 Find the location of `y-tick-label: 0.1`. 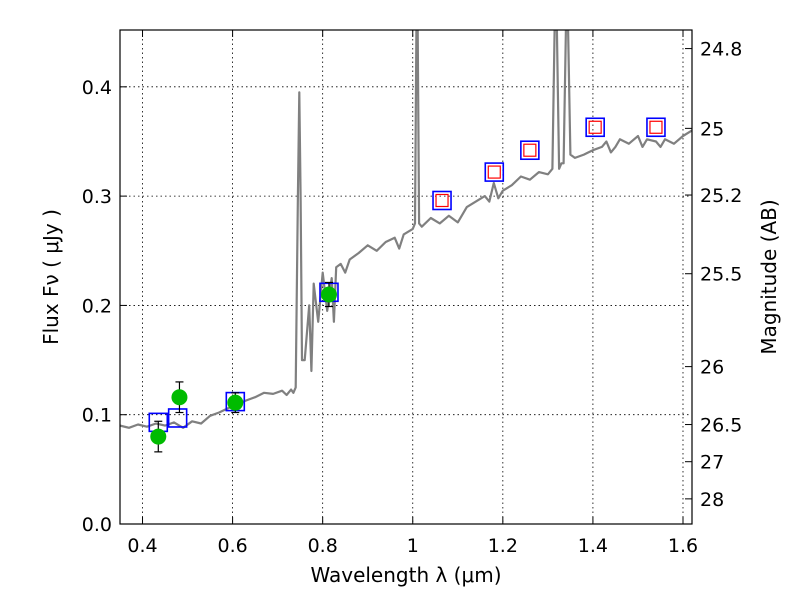

y-tick-label: 0.1 is located at coordinates (97, 416).